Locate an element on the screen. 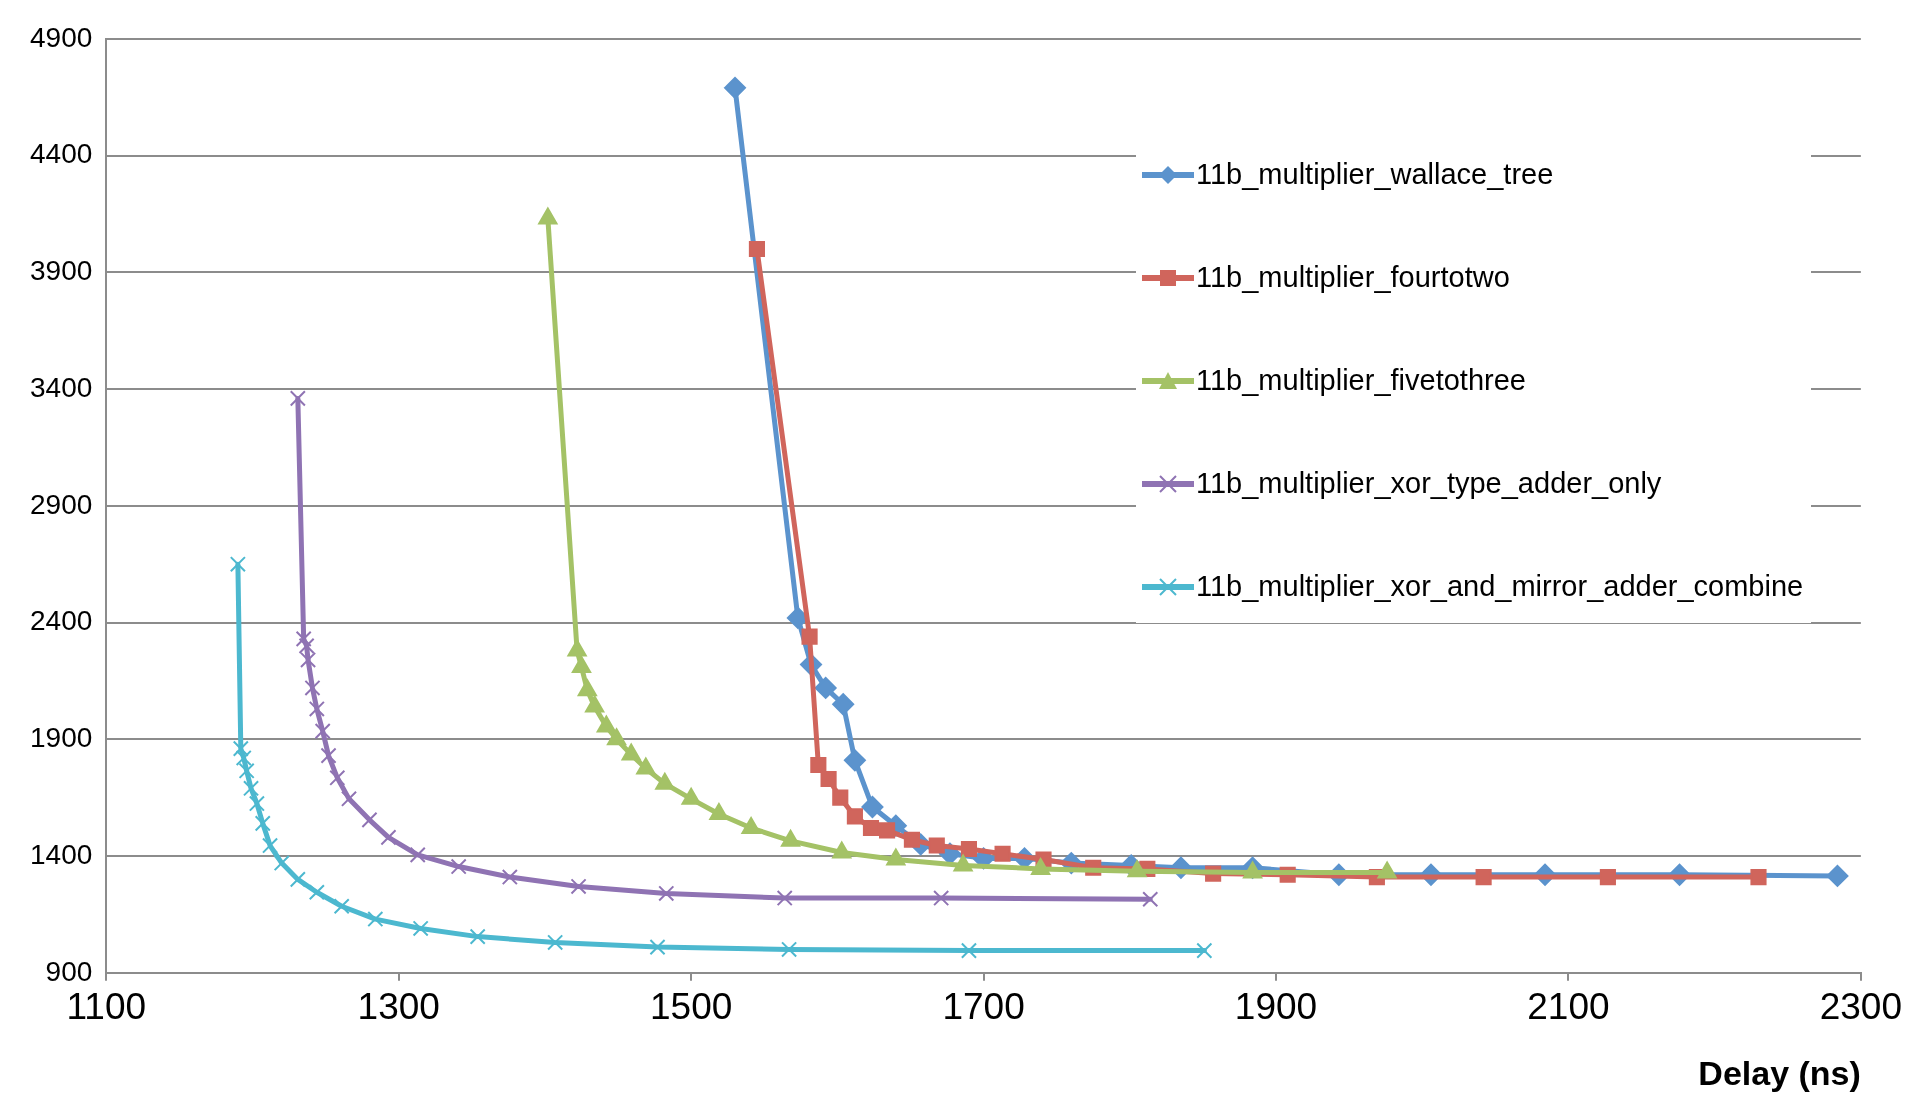 The width and height of the screenshot is (1923, 1118). x-axis-title: Delay (ns) is located at coordinates (1779, 1072).